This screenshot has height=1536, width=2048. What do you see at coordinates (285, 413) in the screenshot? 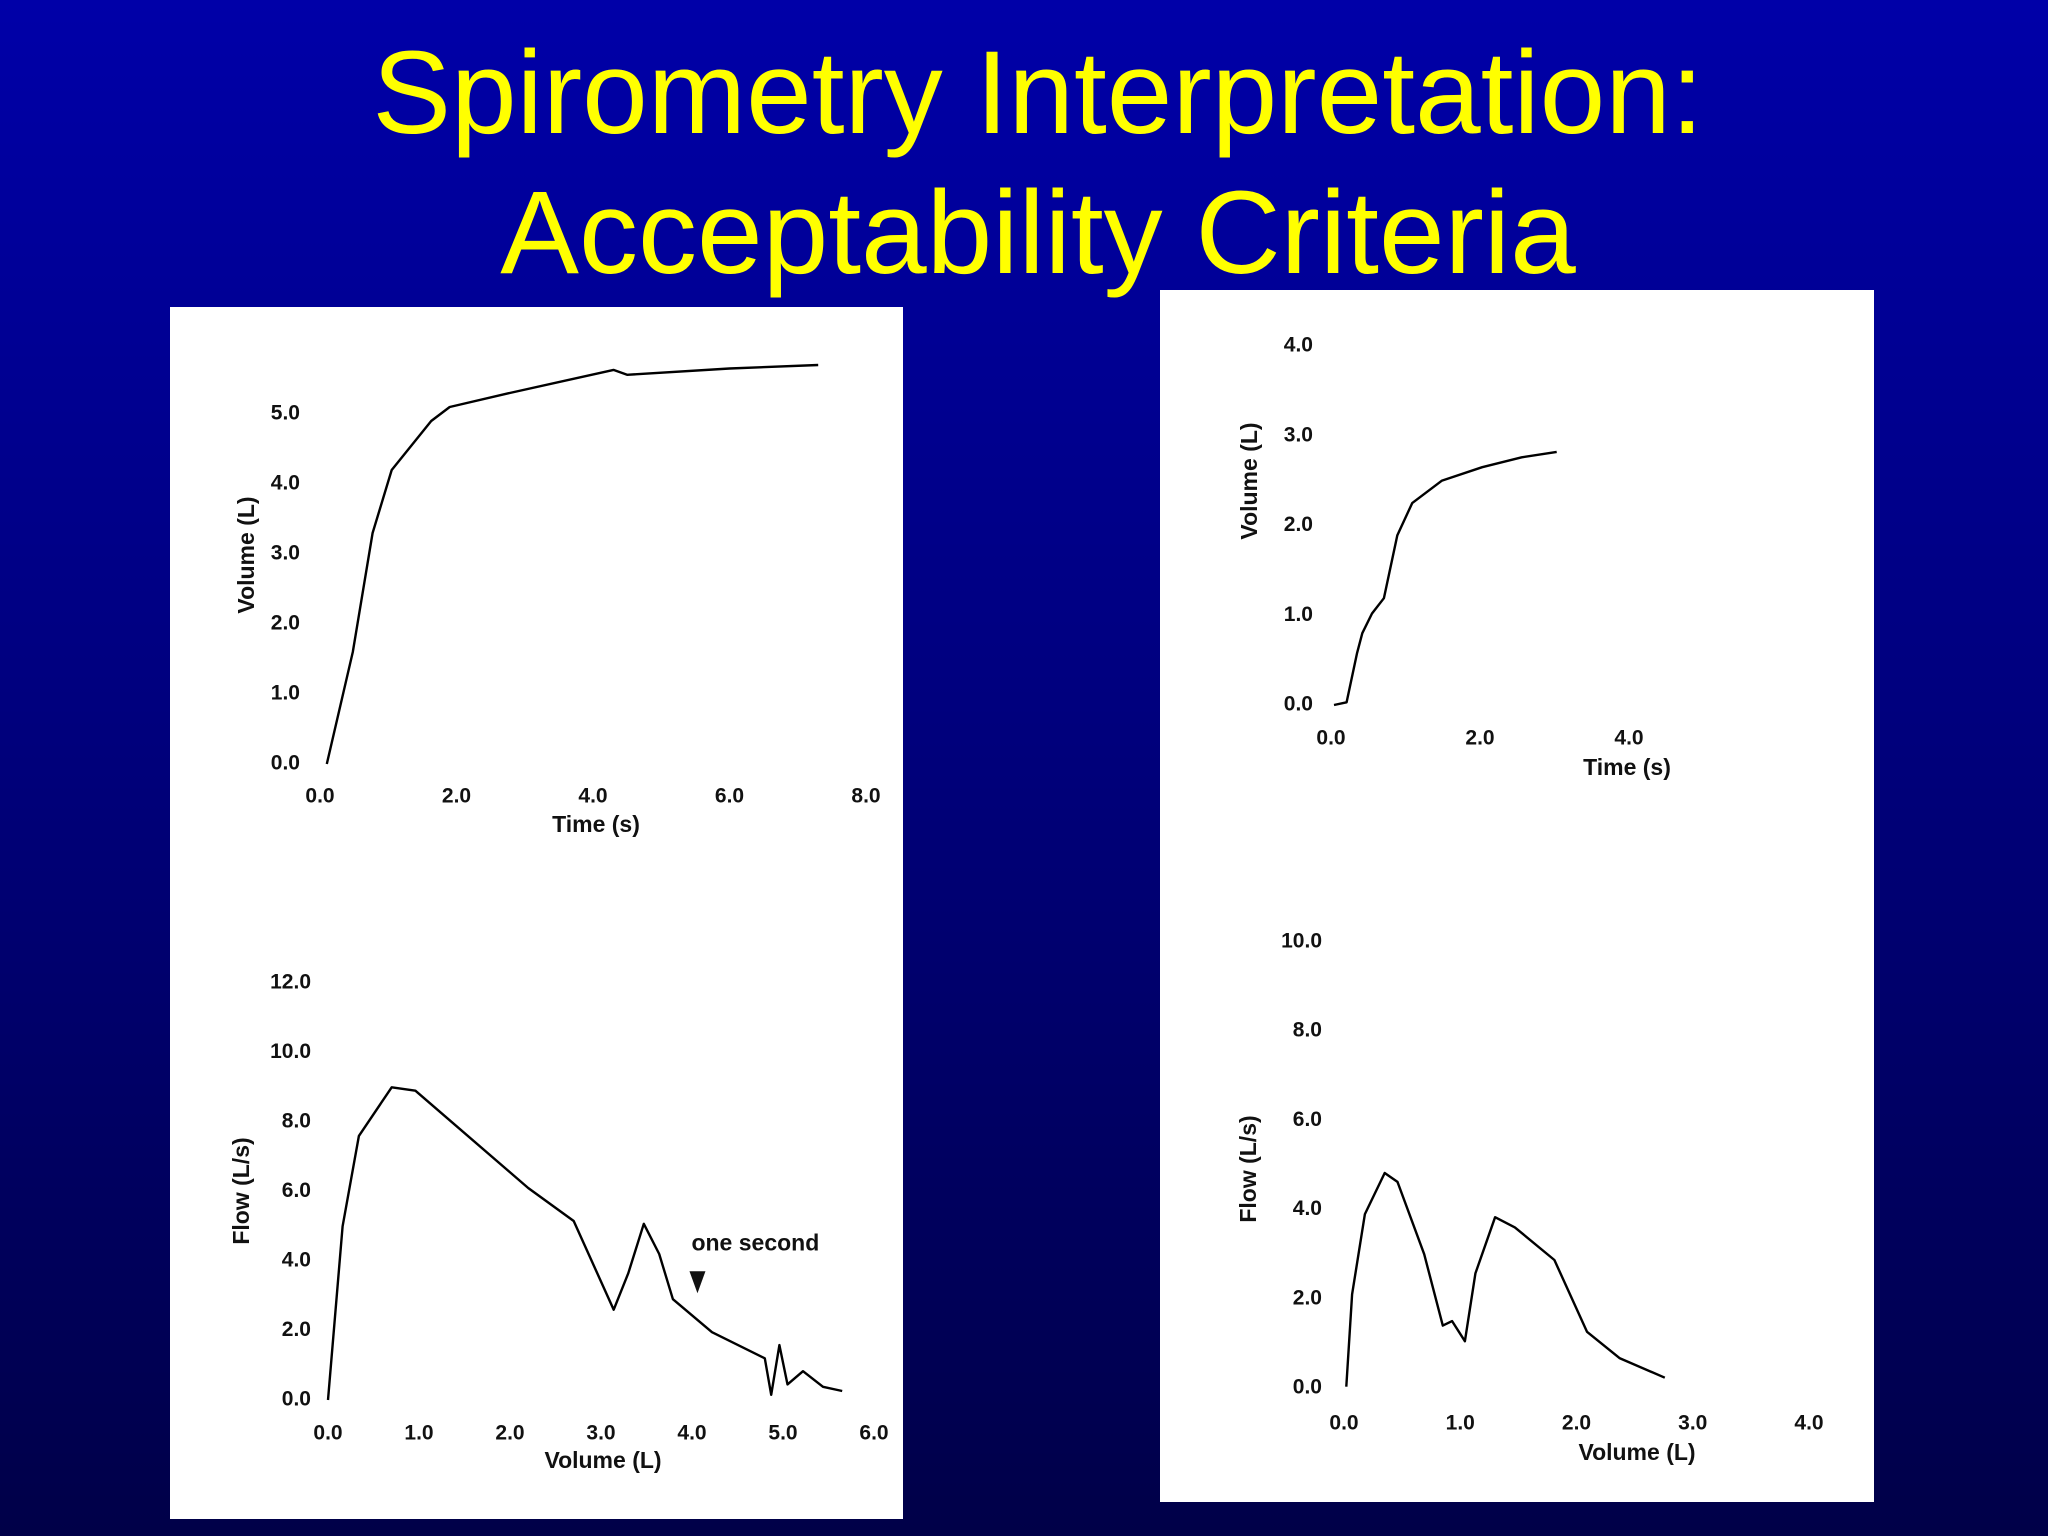
I see `y-tick-label: 5.0` at bounding box center [285, 413].